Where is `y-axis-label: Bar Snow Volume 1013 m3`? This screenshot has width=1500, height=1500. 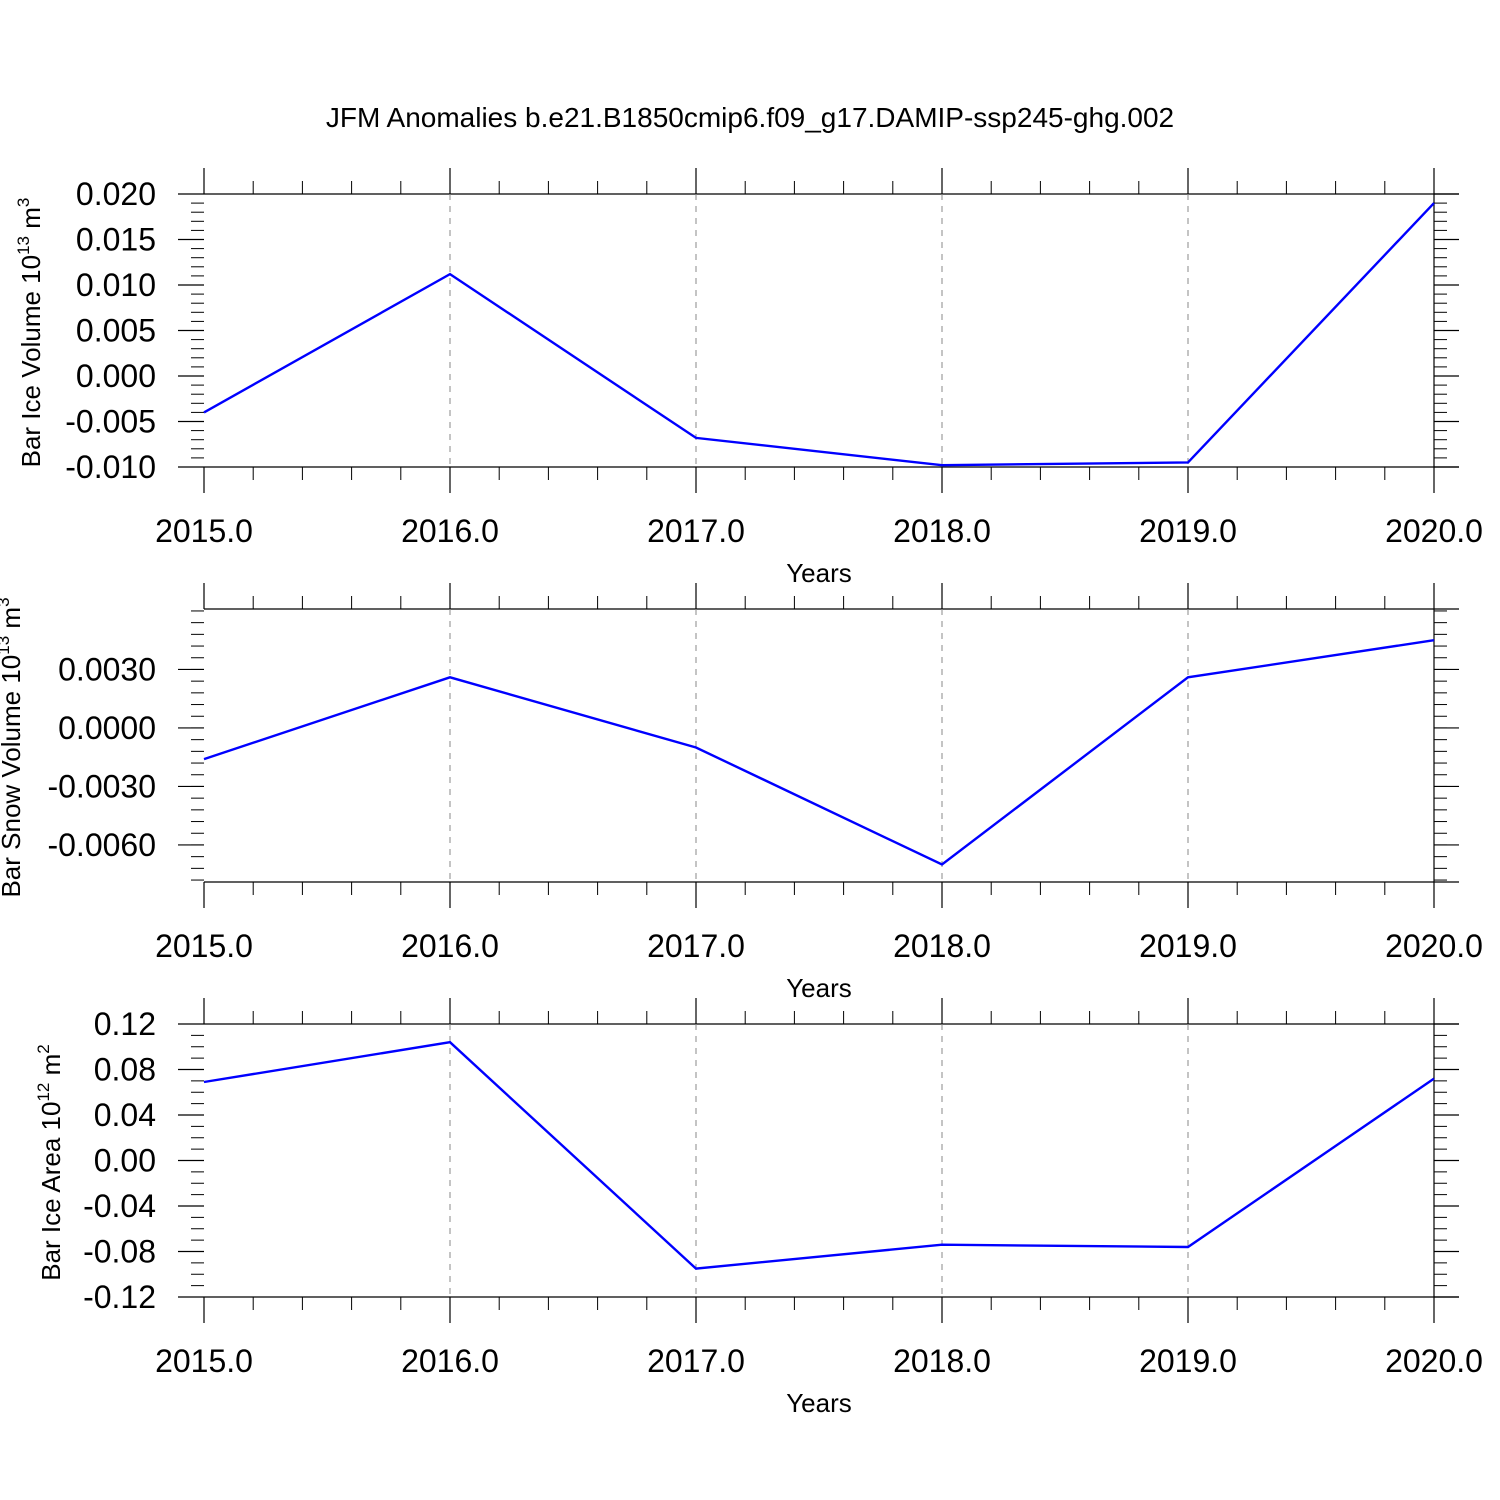 y-axis-label: Bar Snow Volume 1013 m3 is located at coordinates (13, 747).